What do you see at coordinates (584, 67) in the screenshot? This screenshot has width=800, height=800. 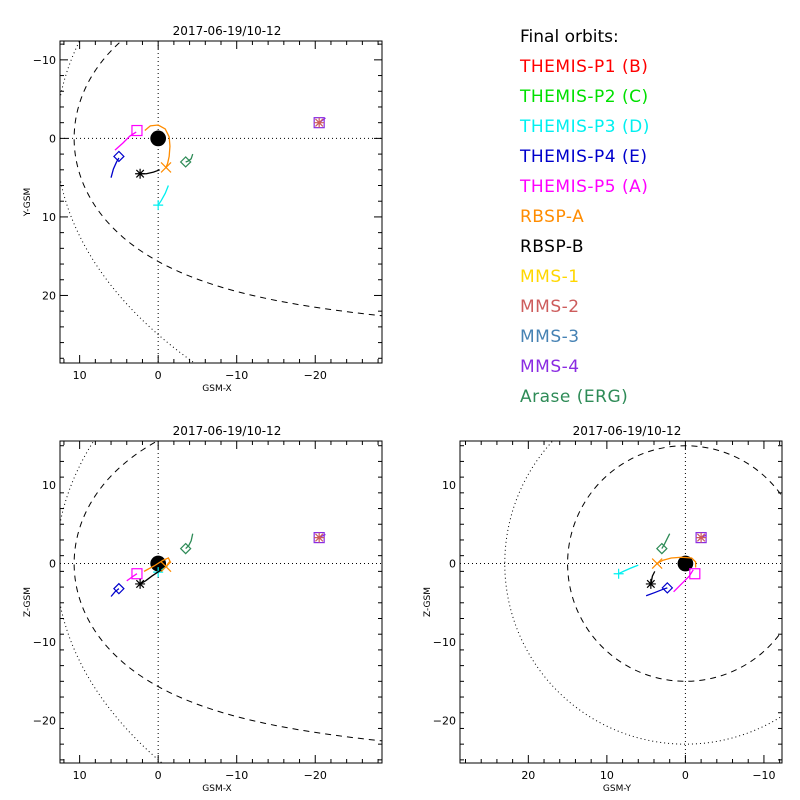 I see `legend-item: THEMIS-P1 (B)` at bounding box center [584, 67].